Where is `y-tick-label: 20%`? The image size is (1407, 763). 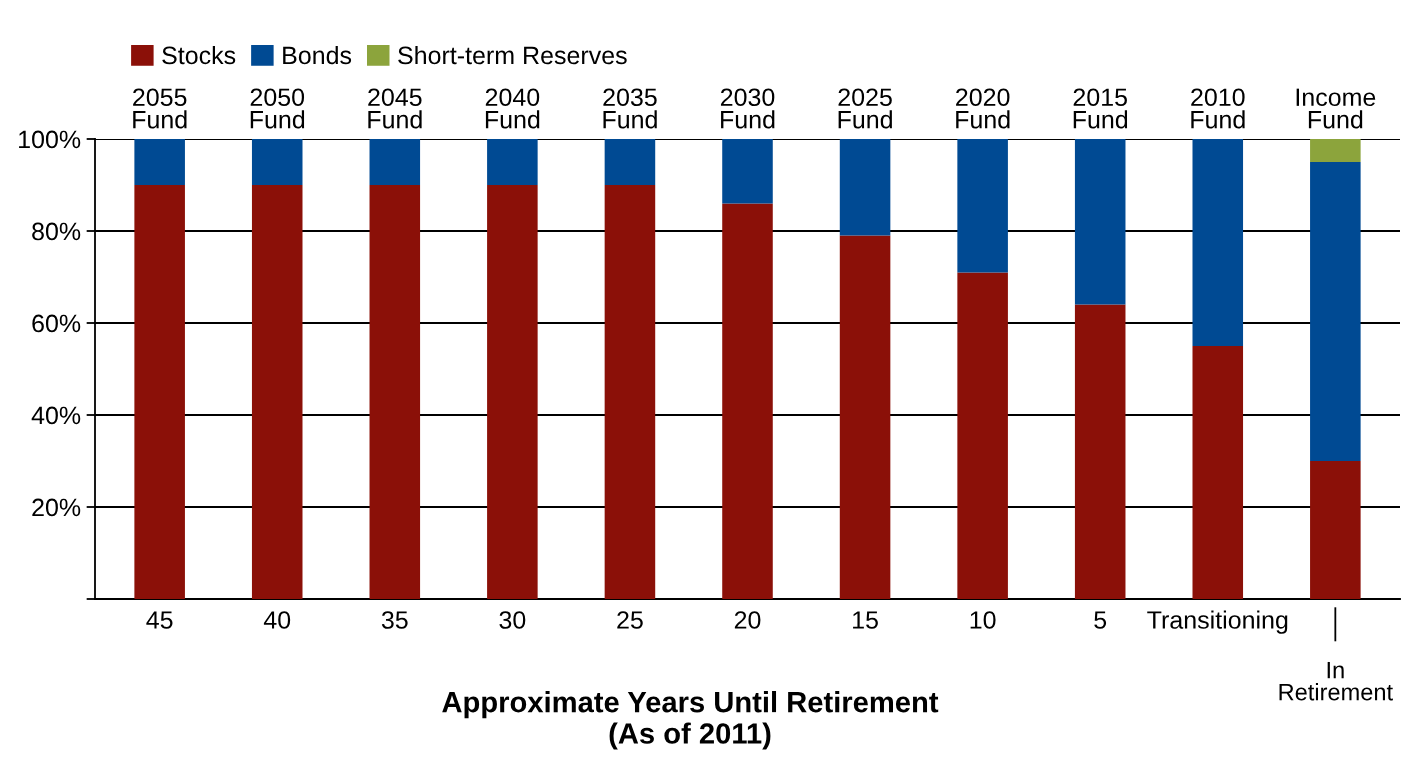 y-tick-label: 20% is located at coordinates (56, 507).